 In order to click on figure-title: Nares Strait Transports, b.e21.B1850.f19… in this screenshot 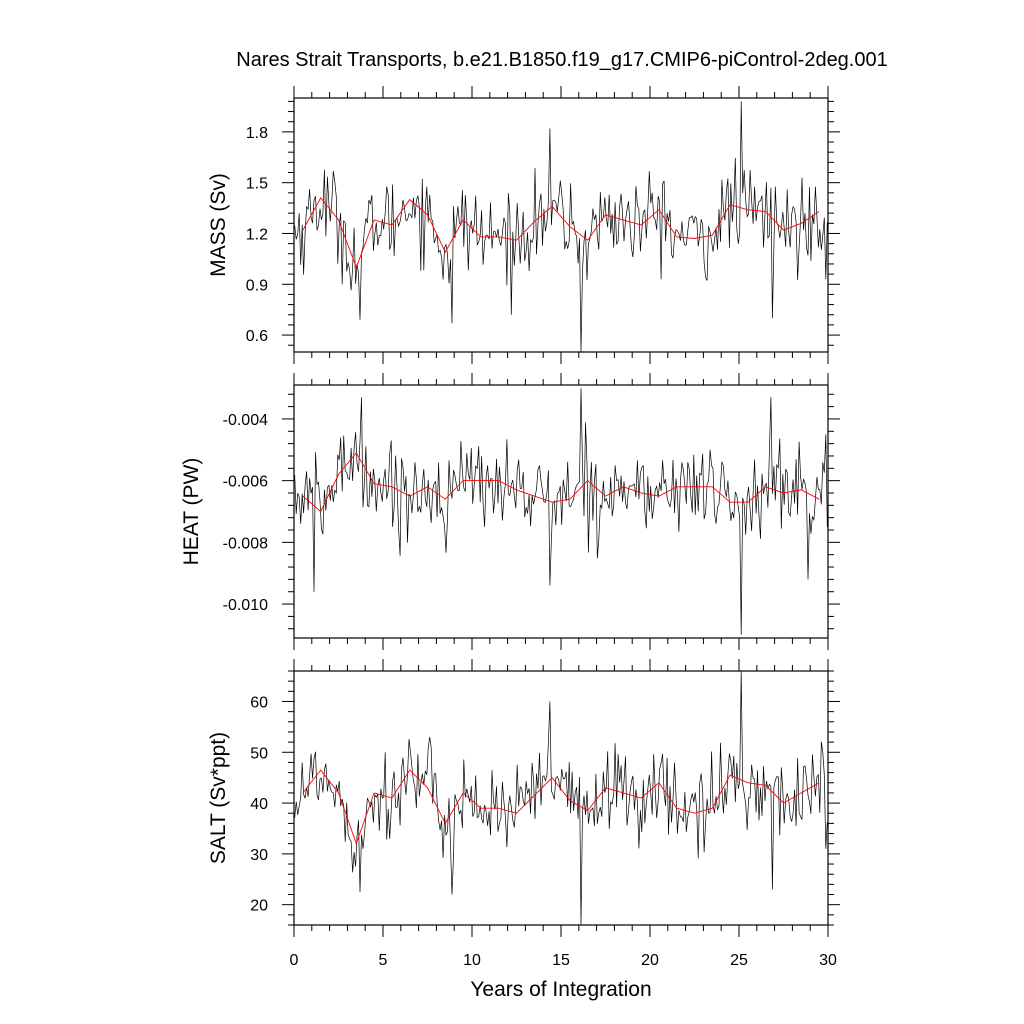, I will do `click(561, 60)`.